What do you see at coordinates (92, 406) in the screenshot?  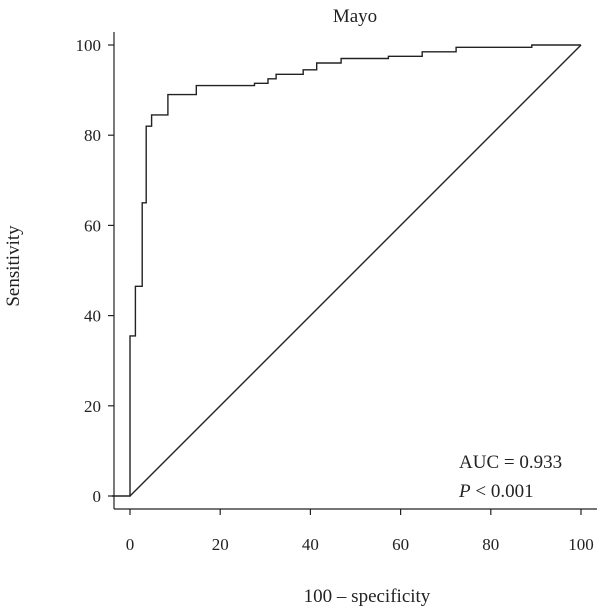 I see `y-tick-label: 20` at bounding box center [92, 406].